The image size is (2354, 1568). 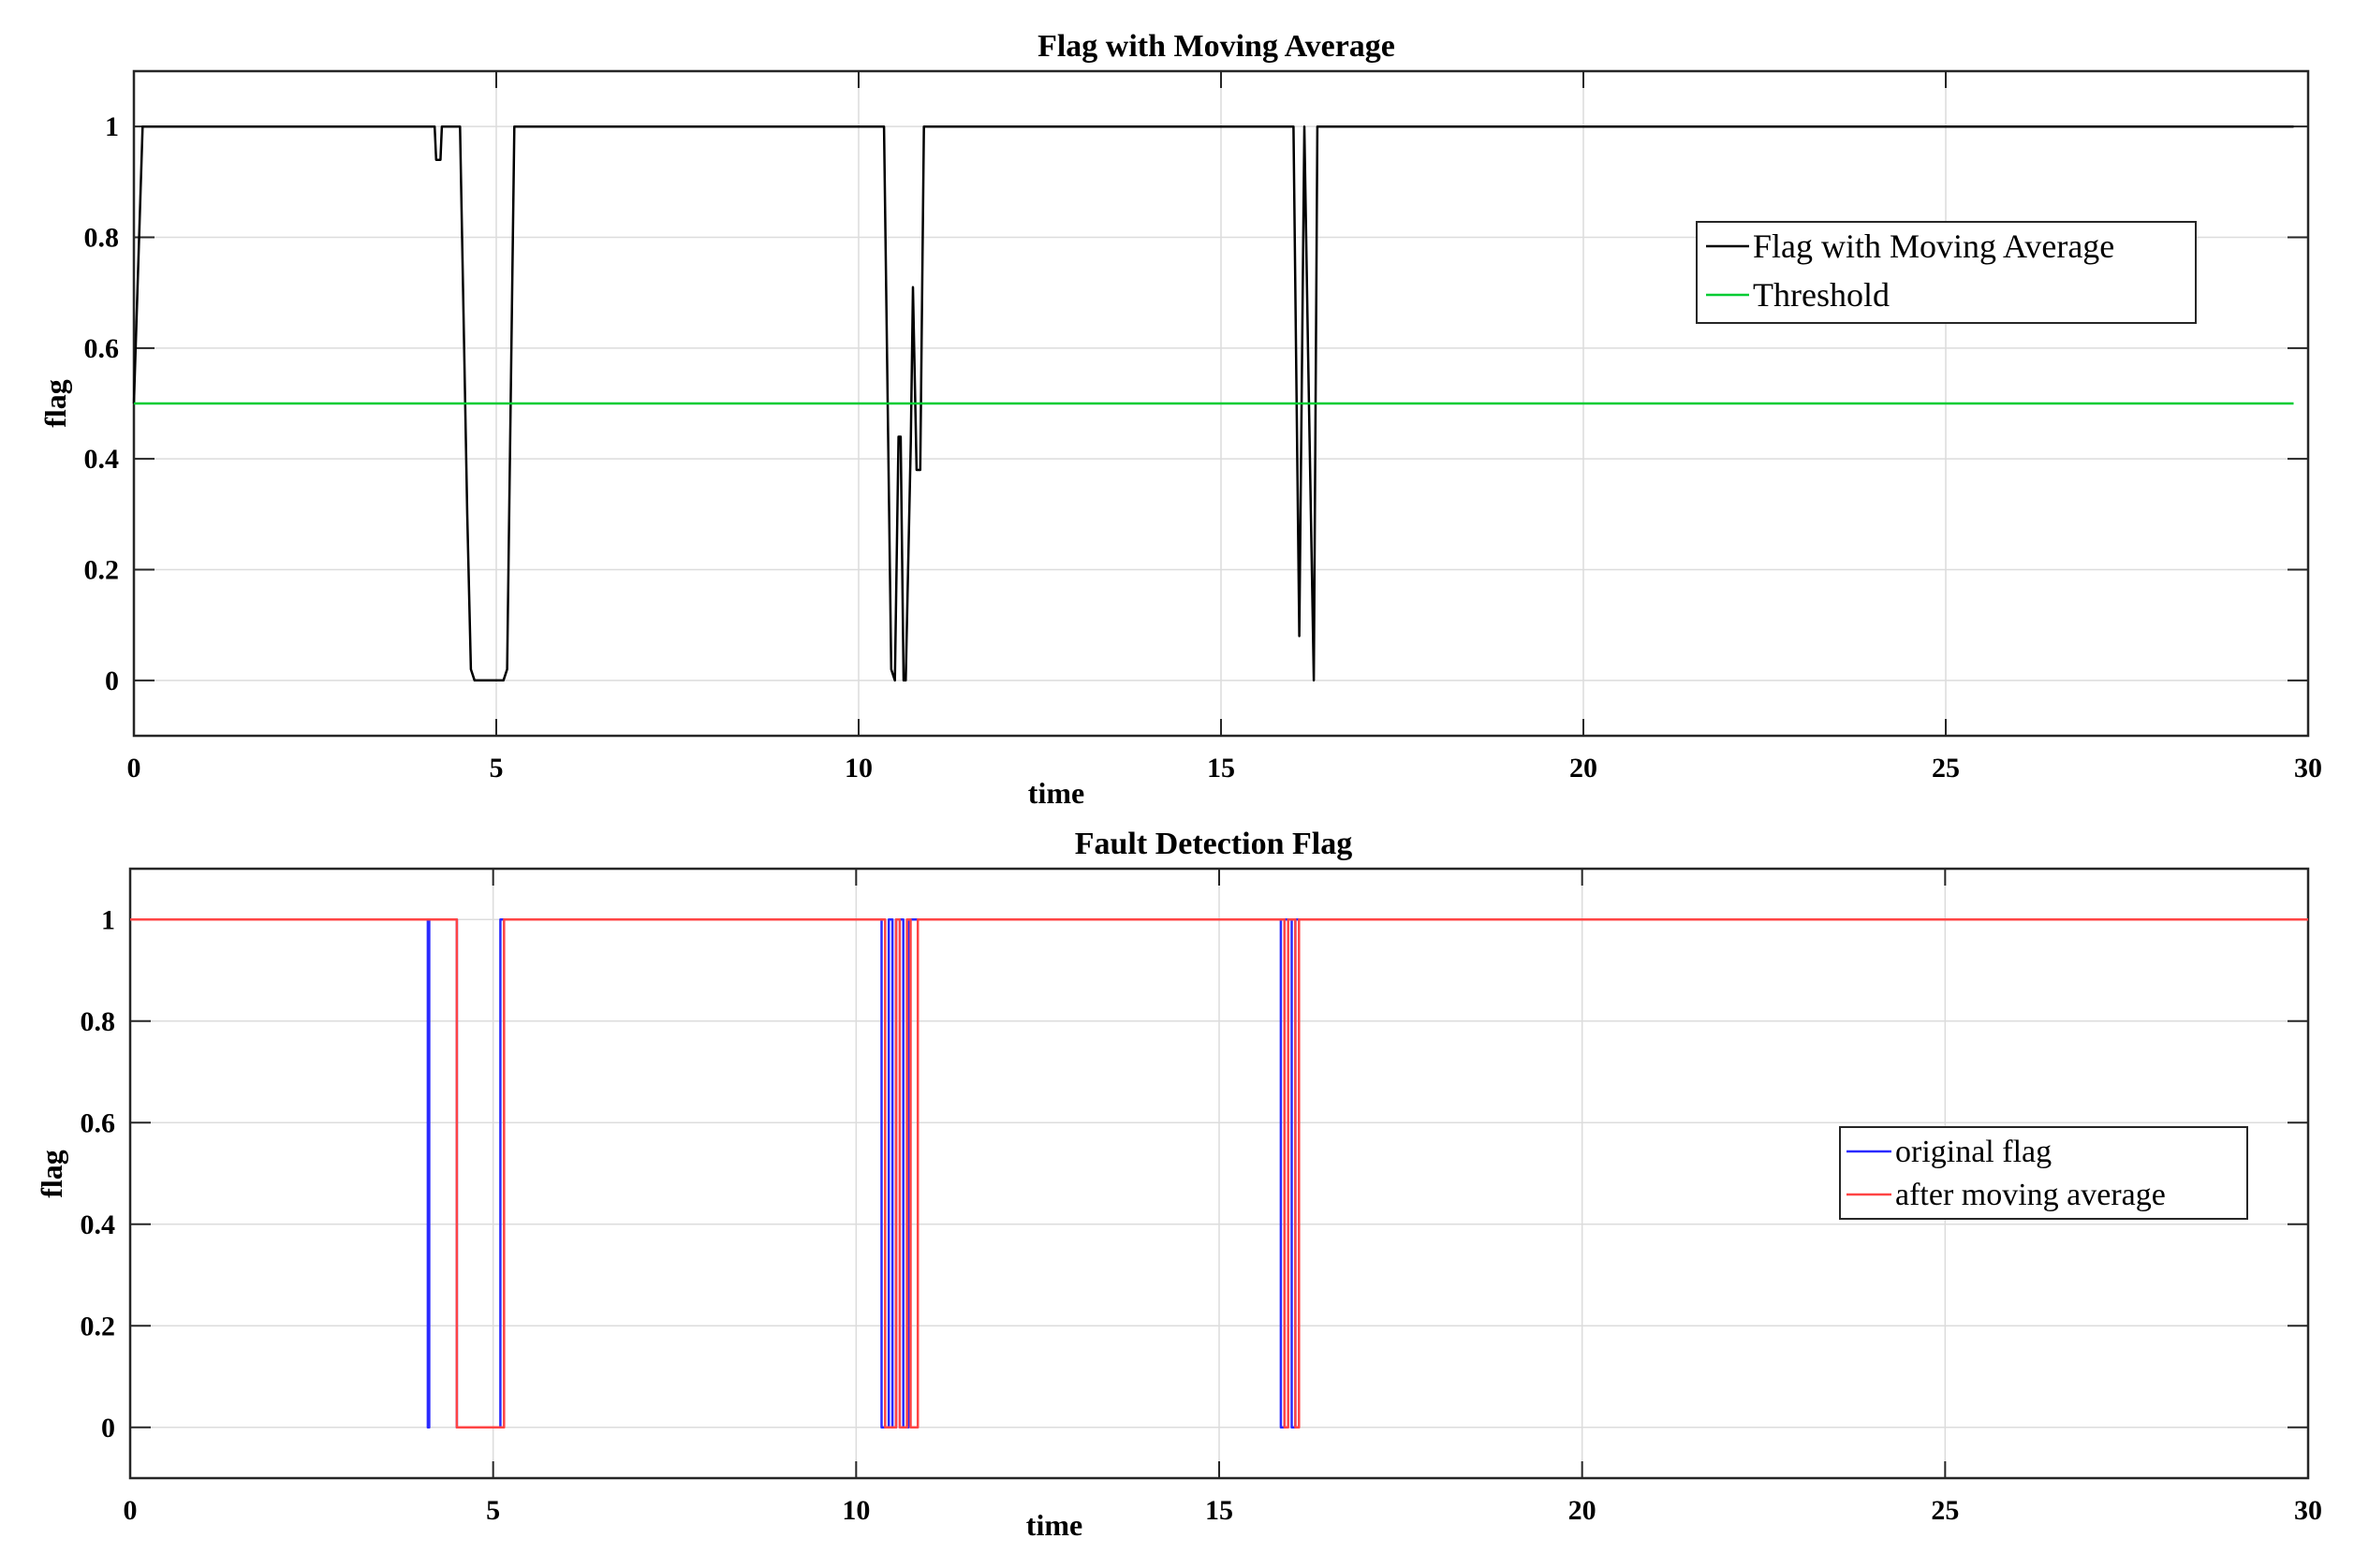 What do you see at coordinates (1973, 1152) in the screenshot?
I see `legend-label-original-flag: original flag` at bounding box center [1973, 1152].